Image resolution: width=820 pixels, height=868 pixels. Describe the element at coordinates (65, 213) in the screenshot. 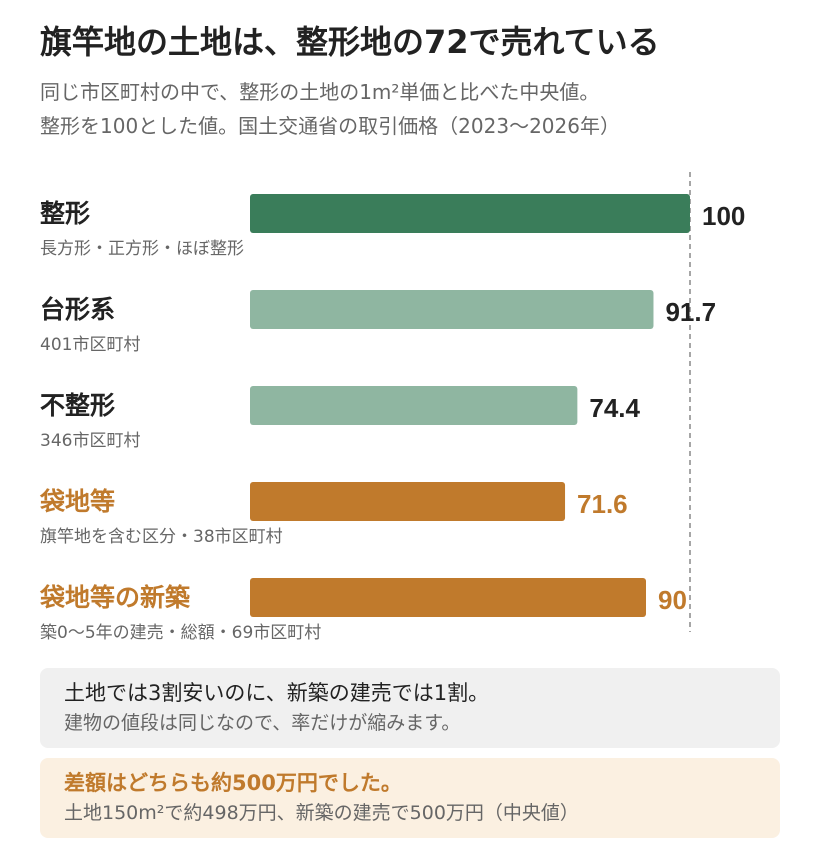

I see `category-label-0: 整形` at that location.